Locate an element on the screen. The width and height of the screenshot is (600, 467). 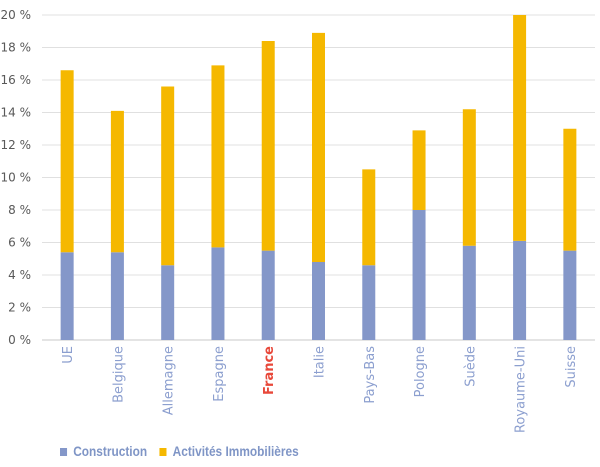
legend-label-activites-immobilieres: Activités Immobilières is located at coordinates (235, 451).